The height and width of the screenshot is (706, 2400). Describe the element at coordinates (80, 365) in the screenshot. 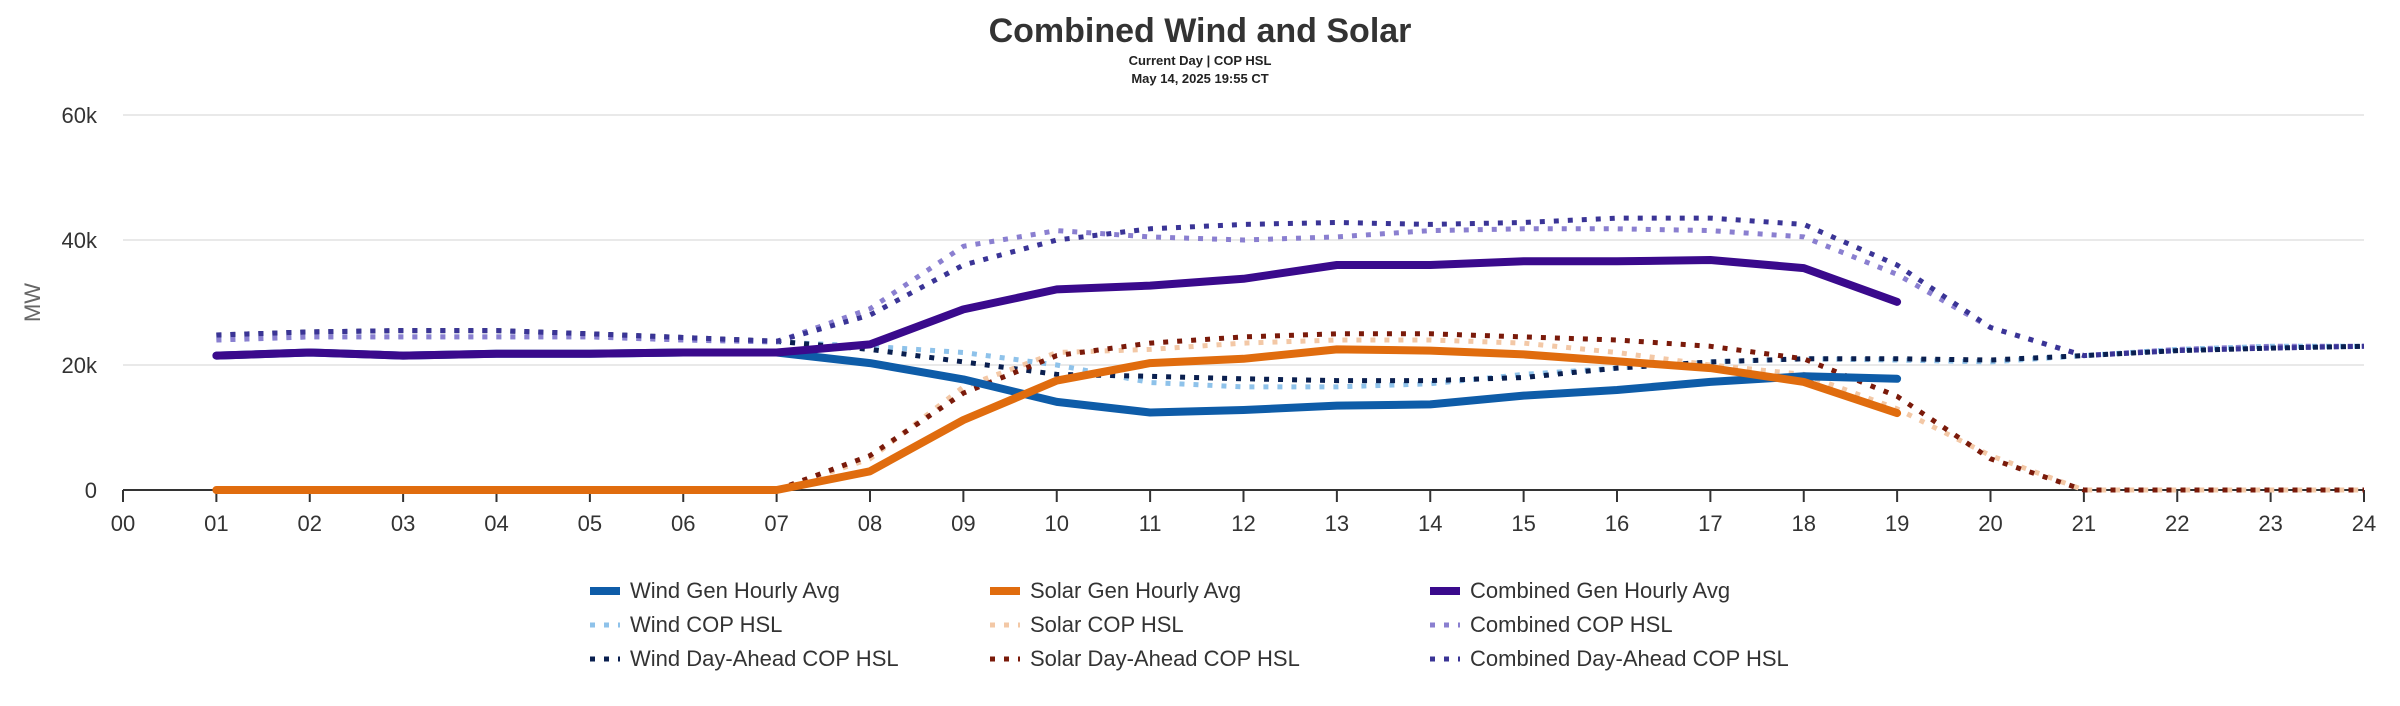

I see `y-tick-label: 20k` at that location.